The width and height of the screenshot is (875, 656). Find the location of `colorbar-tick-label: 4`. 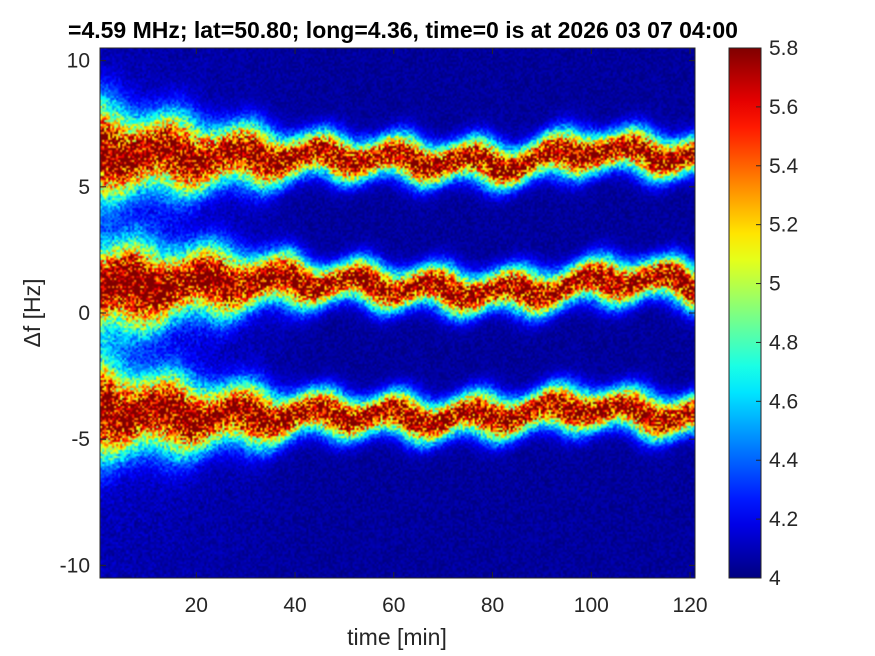

colorbar-tick-label: 4 is located at coordinates (775, 578).